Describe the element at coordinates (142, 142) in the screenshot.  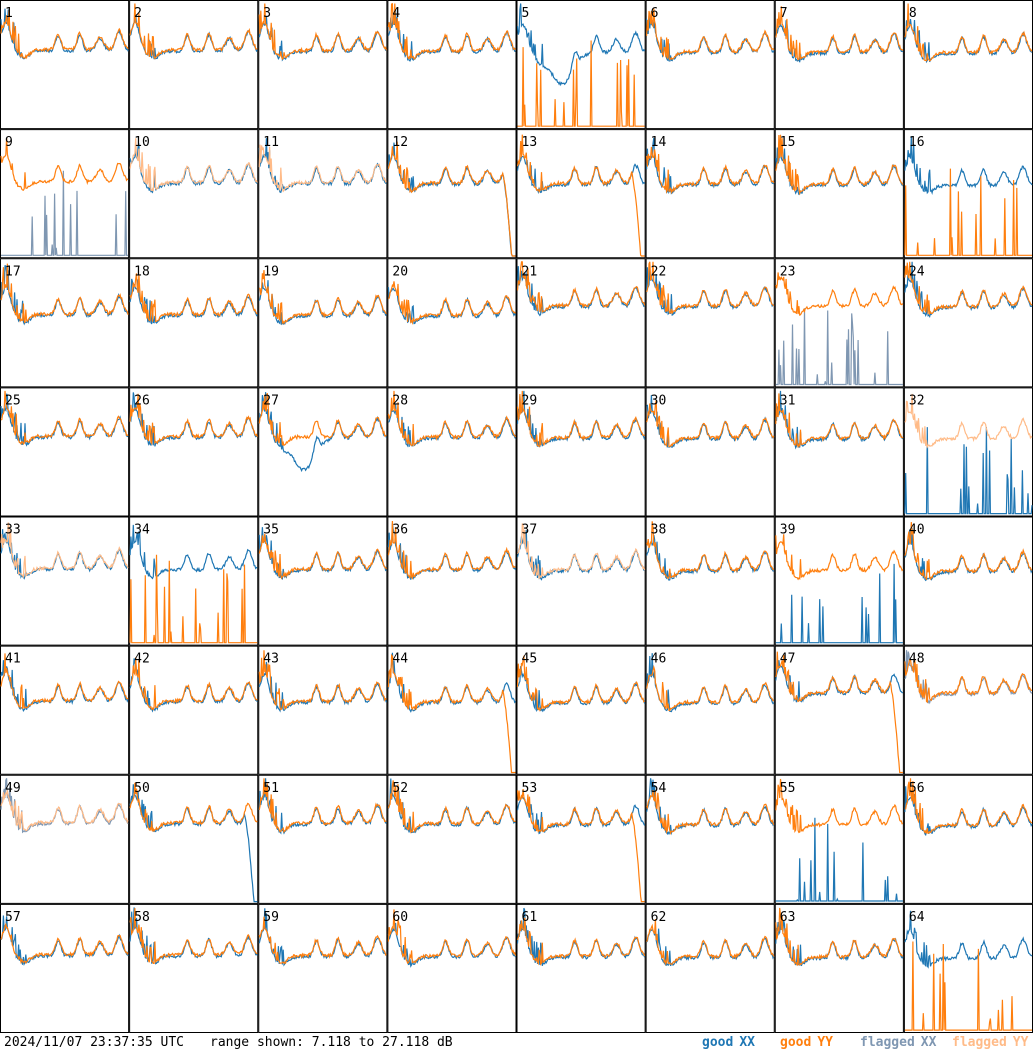
I see `panel-label: 10` at that location.